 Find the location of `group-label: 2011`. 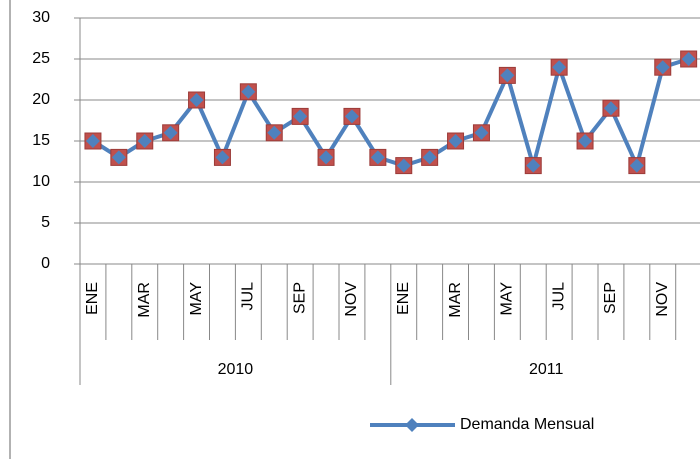

group-label: 2011 is located at coordinates (546, 369).